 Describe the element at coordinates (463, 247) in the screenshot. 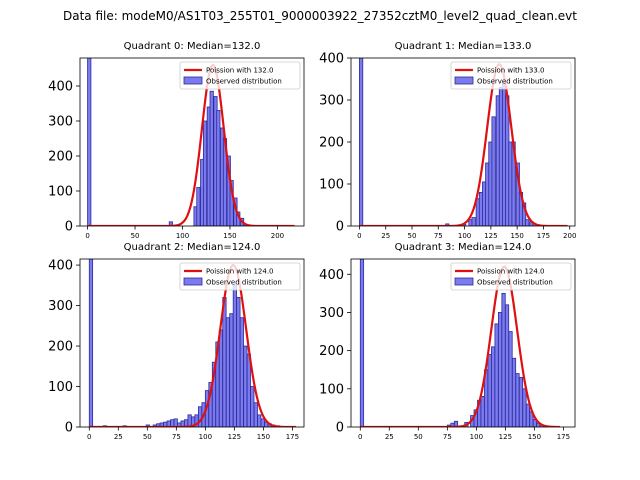

I see `panel-title: Quadrant 3: Median=124.0` at that location.